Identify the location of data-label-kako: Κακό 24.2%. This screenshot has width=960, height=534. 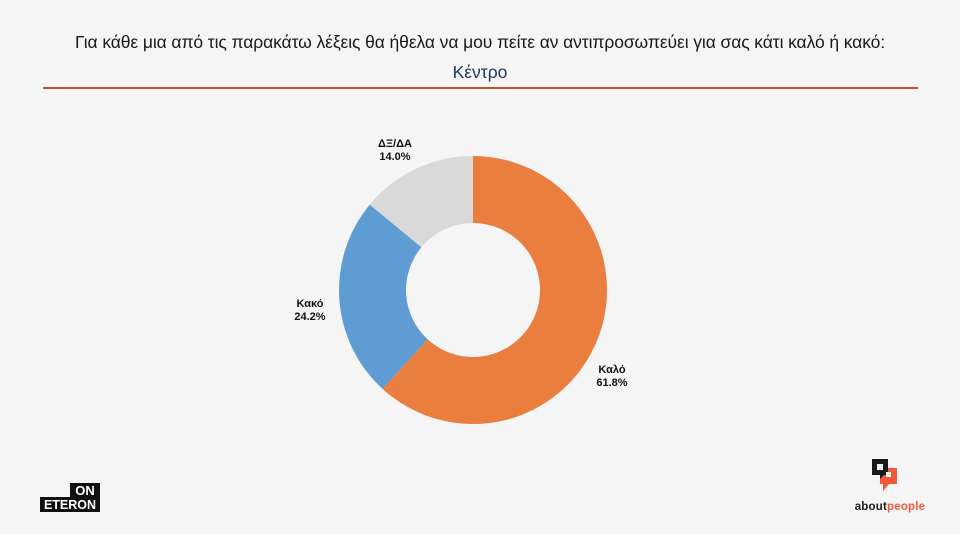
(310, 311).